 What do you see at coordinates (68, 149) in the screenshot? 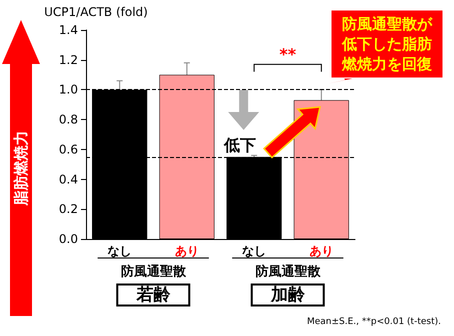
I see `y-tick-label: 0.6` at bounding box center [68, 149].